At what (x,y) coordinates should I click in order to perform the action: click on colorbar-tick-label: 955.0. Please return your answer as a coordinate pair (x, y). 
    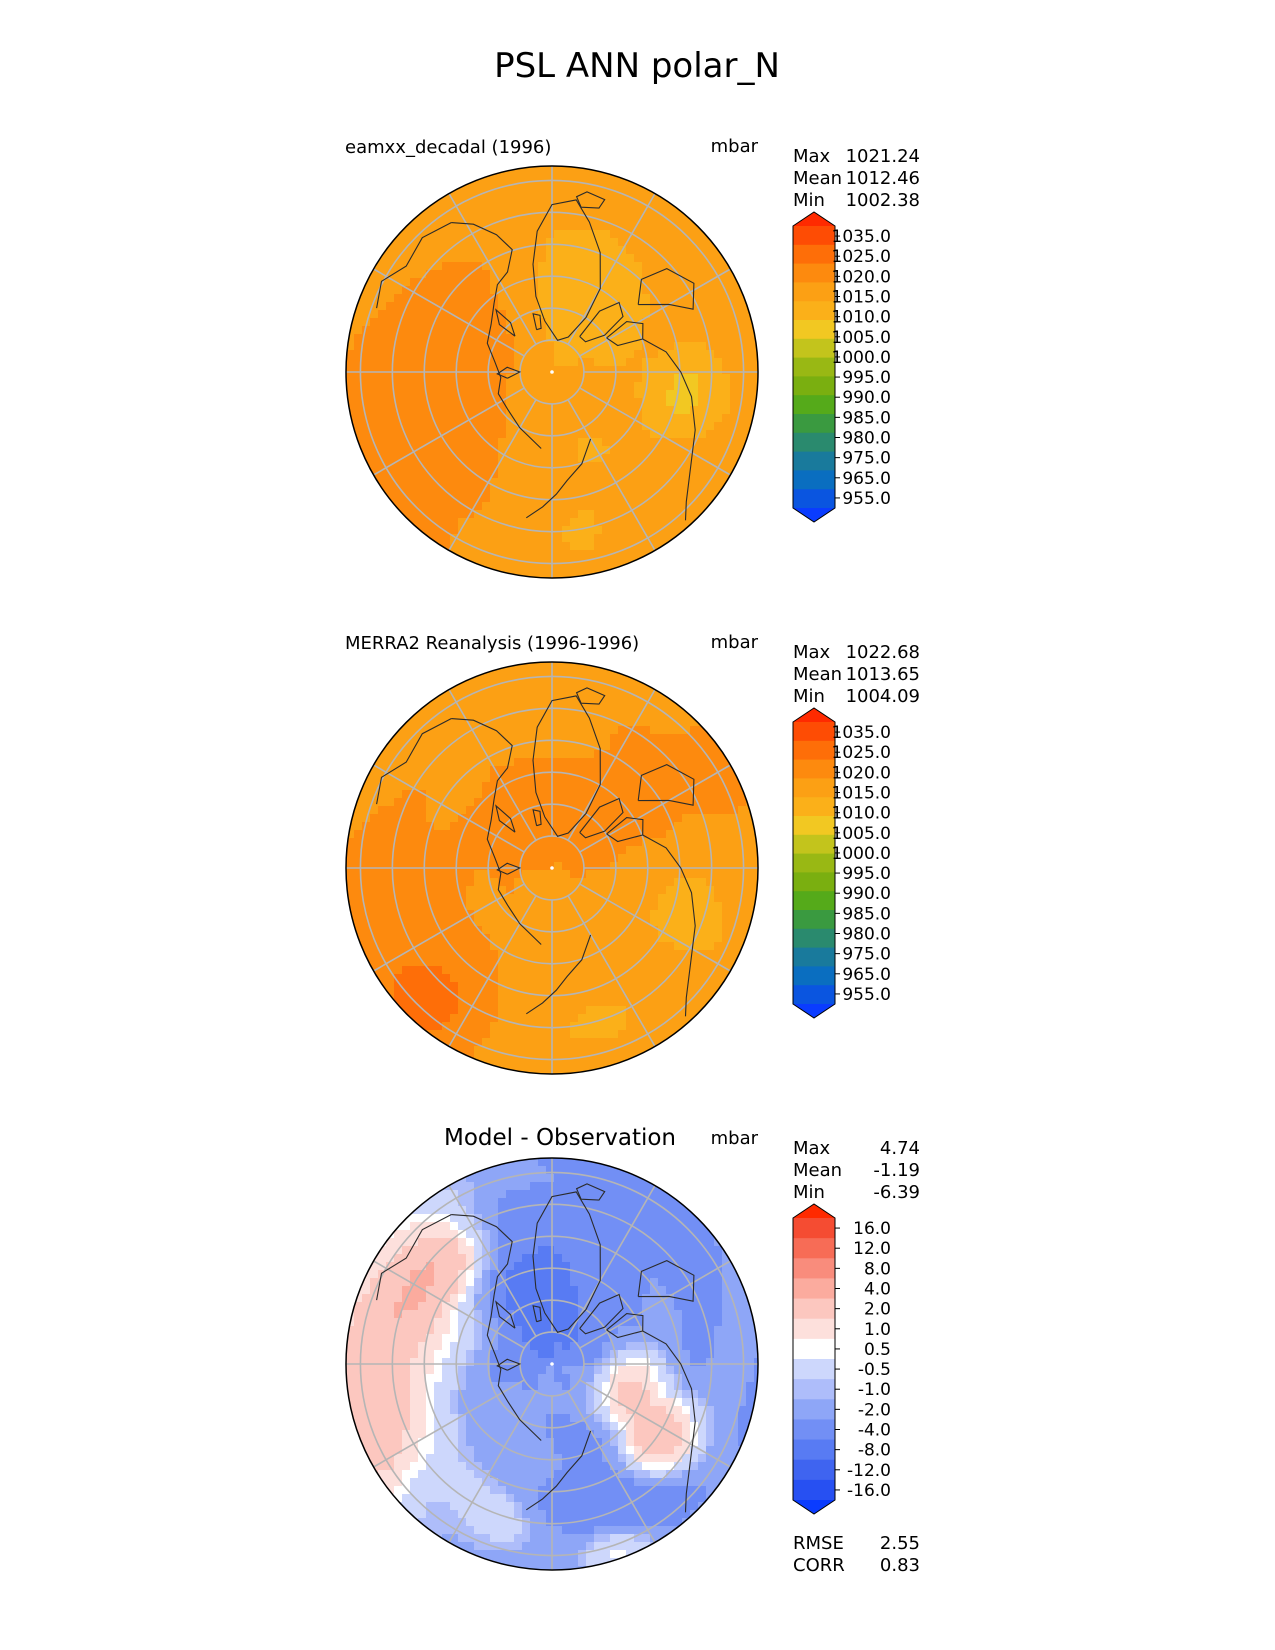
    Looking at the image, I should click on (866, 499).